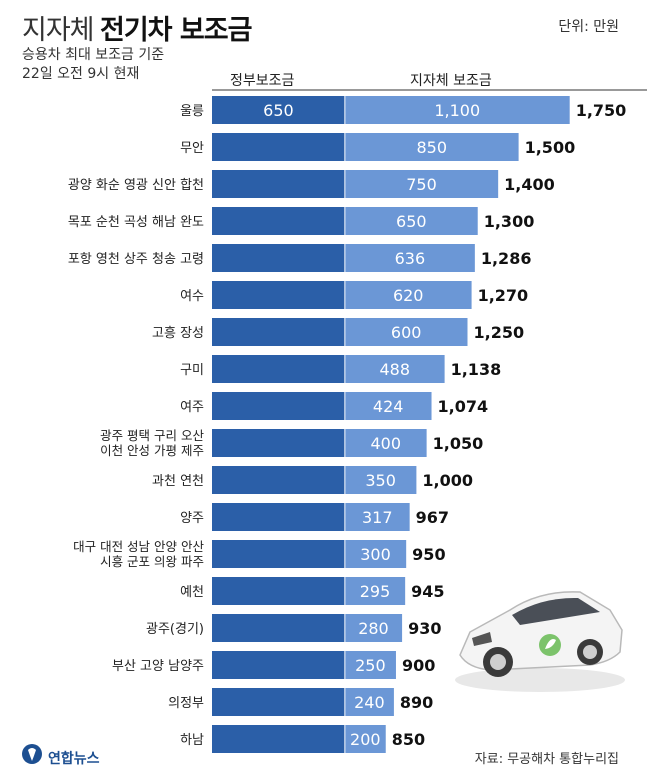 Image resolution: width=647 pixels, height=778 pixels. I want to click on local-value-label: 317, so click(377, 517).